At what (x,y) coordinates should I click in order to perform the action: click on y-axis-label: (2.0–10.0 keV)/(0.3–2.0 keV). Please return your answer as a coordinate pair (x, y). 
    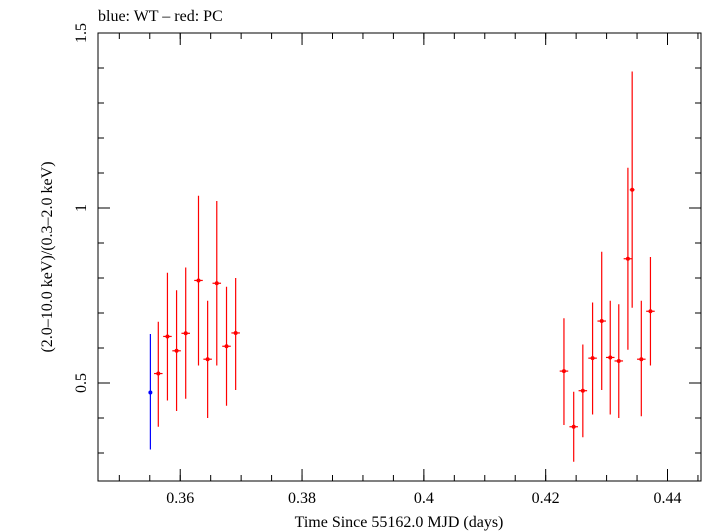
    Looking at the image, I should click on (47, 256).